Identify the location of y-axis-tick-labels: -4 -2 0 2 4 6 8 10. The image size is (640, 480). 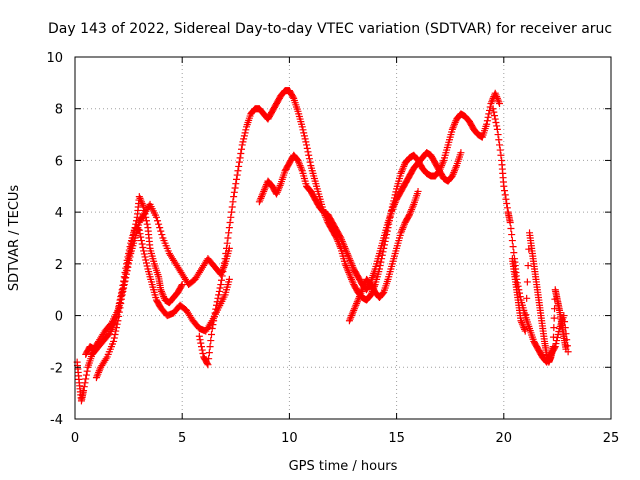
(54, 239).